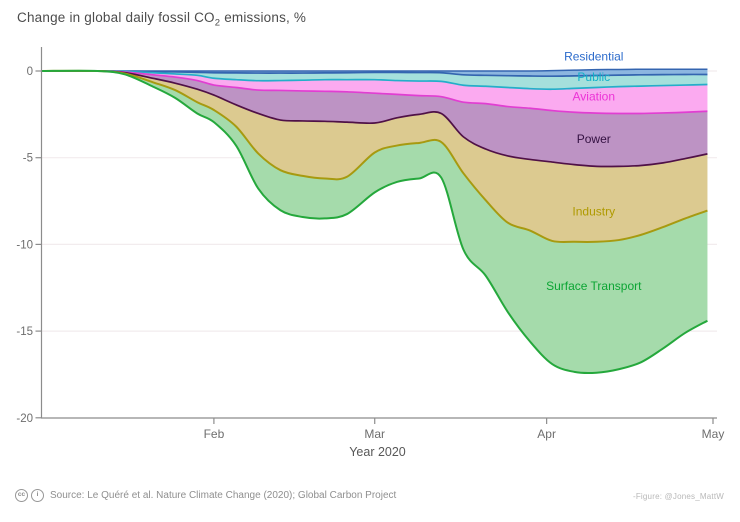 The width and height of the screenshot is (740, 522). Describe the element at coordinates (374, 74) in the screenshot. I see `line-residential` at that location.